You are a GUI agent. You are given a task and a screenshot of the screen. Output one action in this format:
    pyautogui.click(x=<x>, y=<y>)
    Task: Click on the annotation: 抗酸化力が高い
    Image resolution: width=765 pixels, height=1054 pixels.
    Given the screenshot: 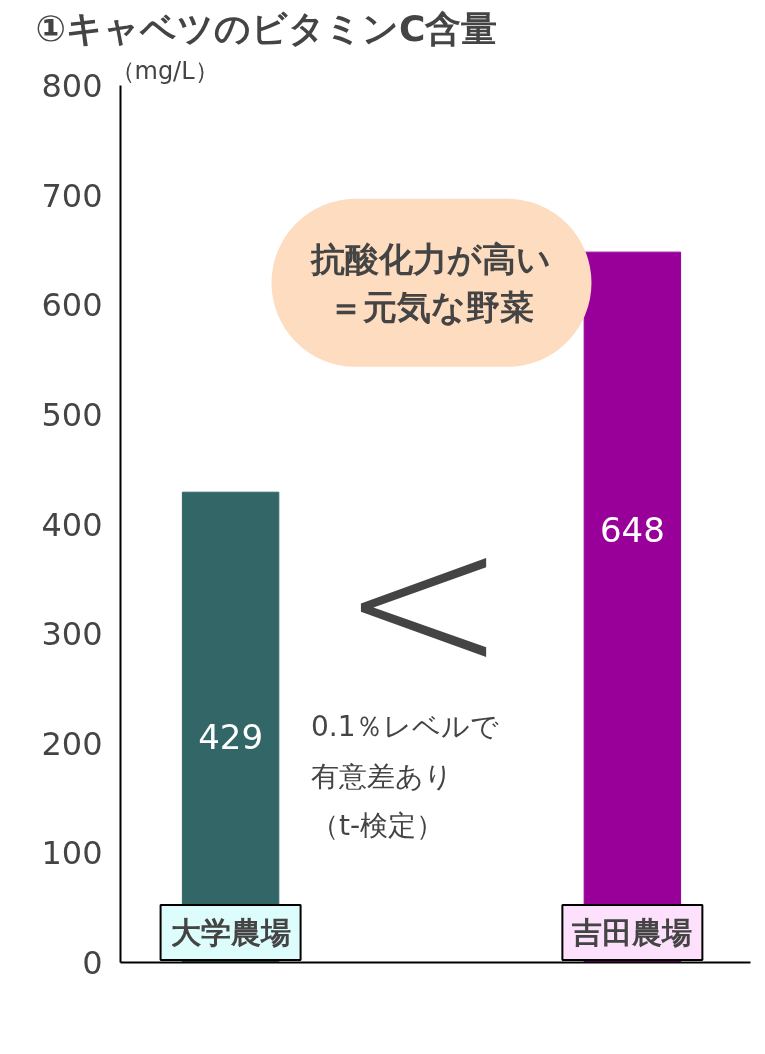 What is the action you would take?
    pyautogui.click(x=431, y=258)
    